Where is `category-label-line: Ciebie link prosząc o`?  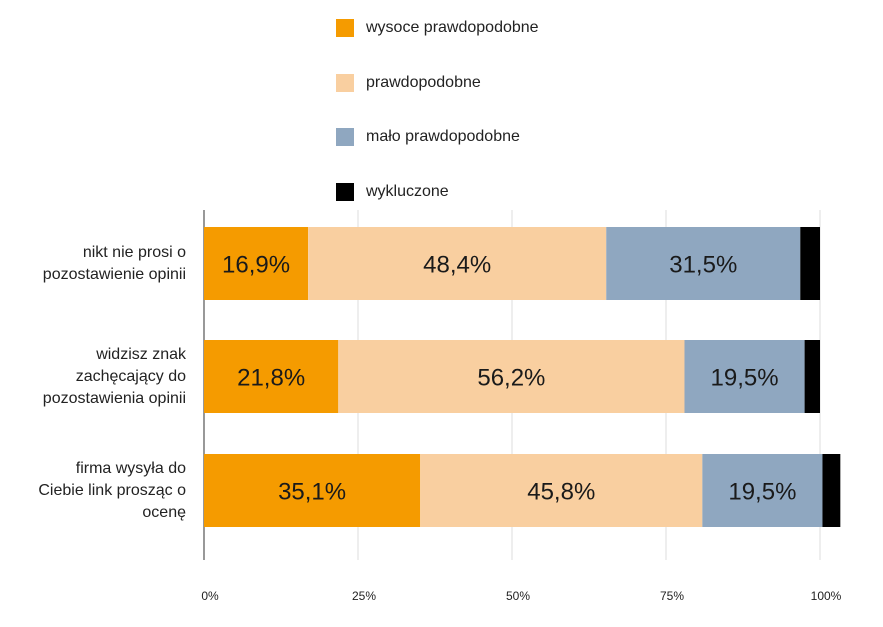
category-label-line: Ciebie link prosząc o is located at coordinates (112, 490).